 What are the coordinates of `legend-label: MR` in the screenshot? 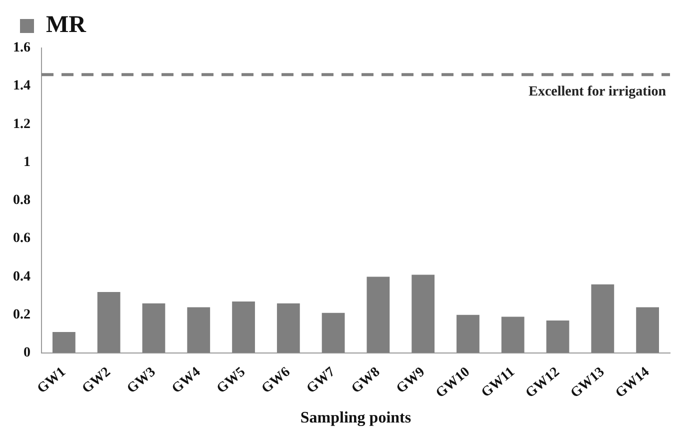 It's located at (66, 25).